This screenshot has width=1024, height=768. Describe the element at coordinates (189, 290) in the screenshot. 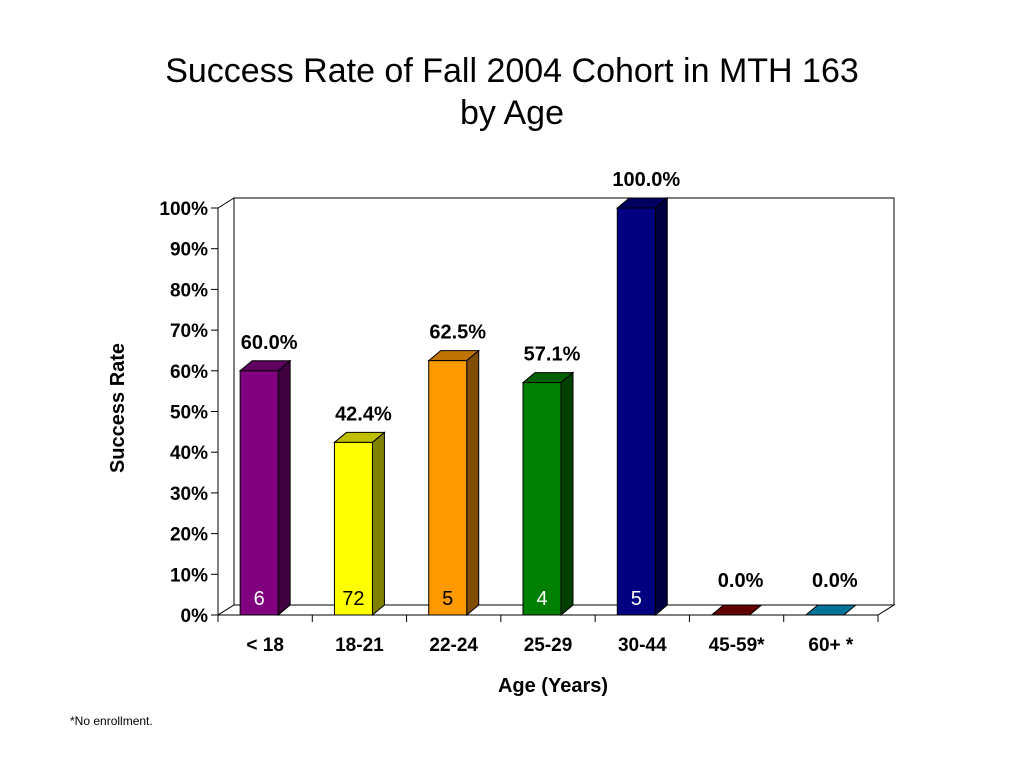

I see `y-tick-label: 80%` at that location.